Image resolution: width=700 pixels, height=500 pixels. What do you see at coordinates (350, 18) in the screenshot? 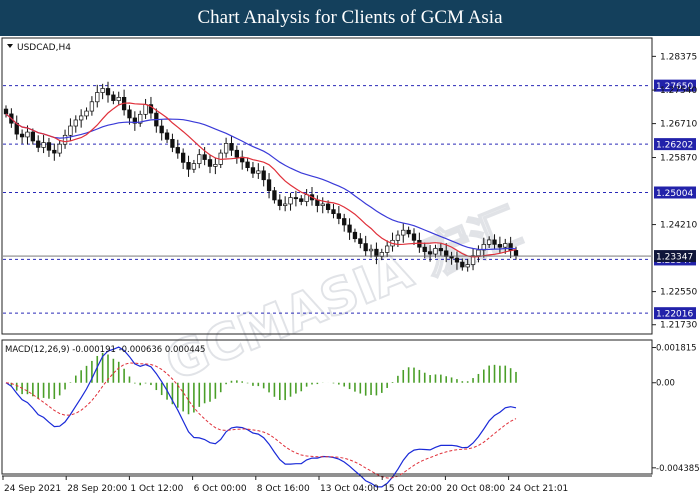
I see `chart-title-banner: Chart Analysis for Clients of GCM Asia` at bounding box center [350, 18].